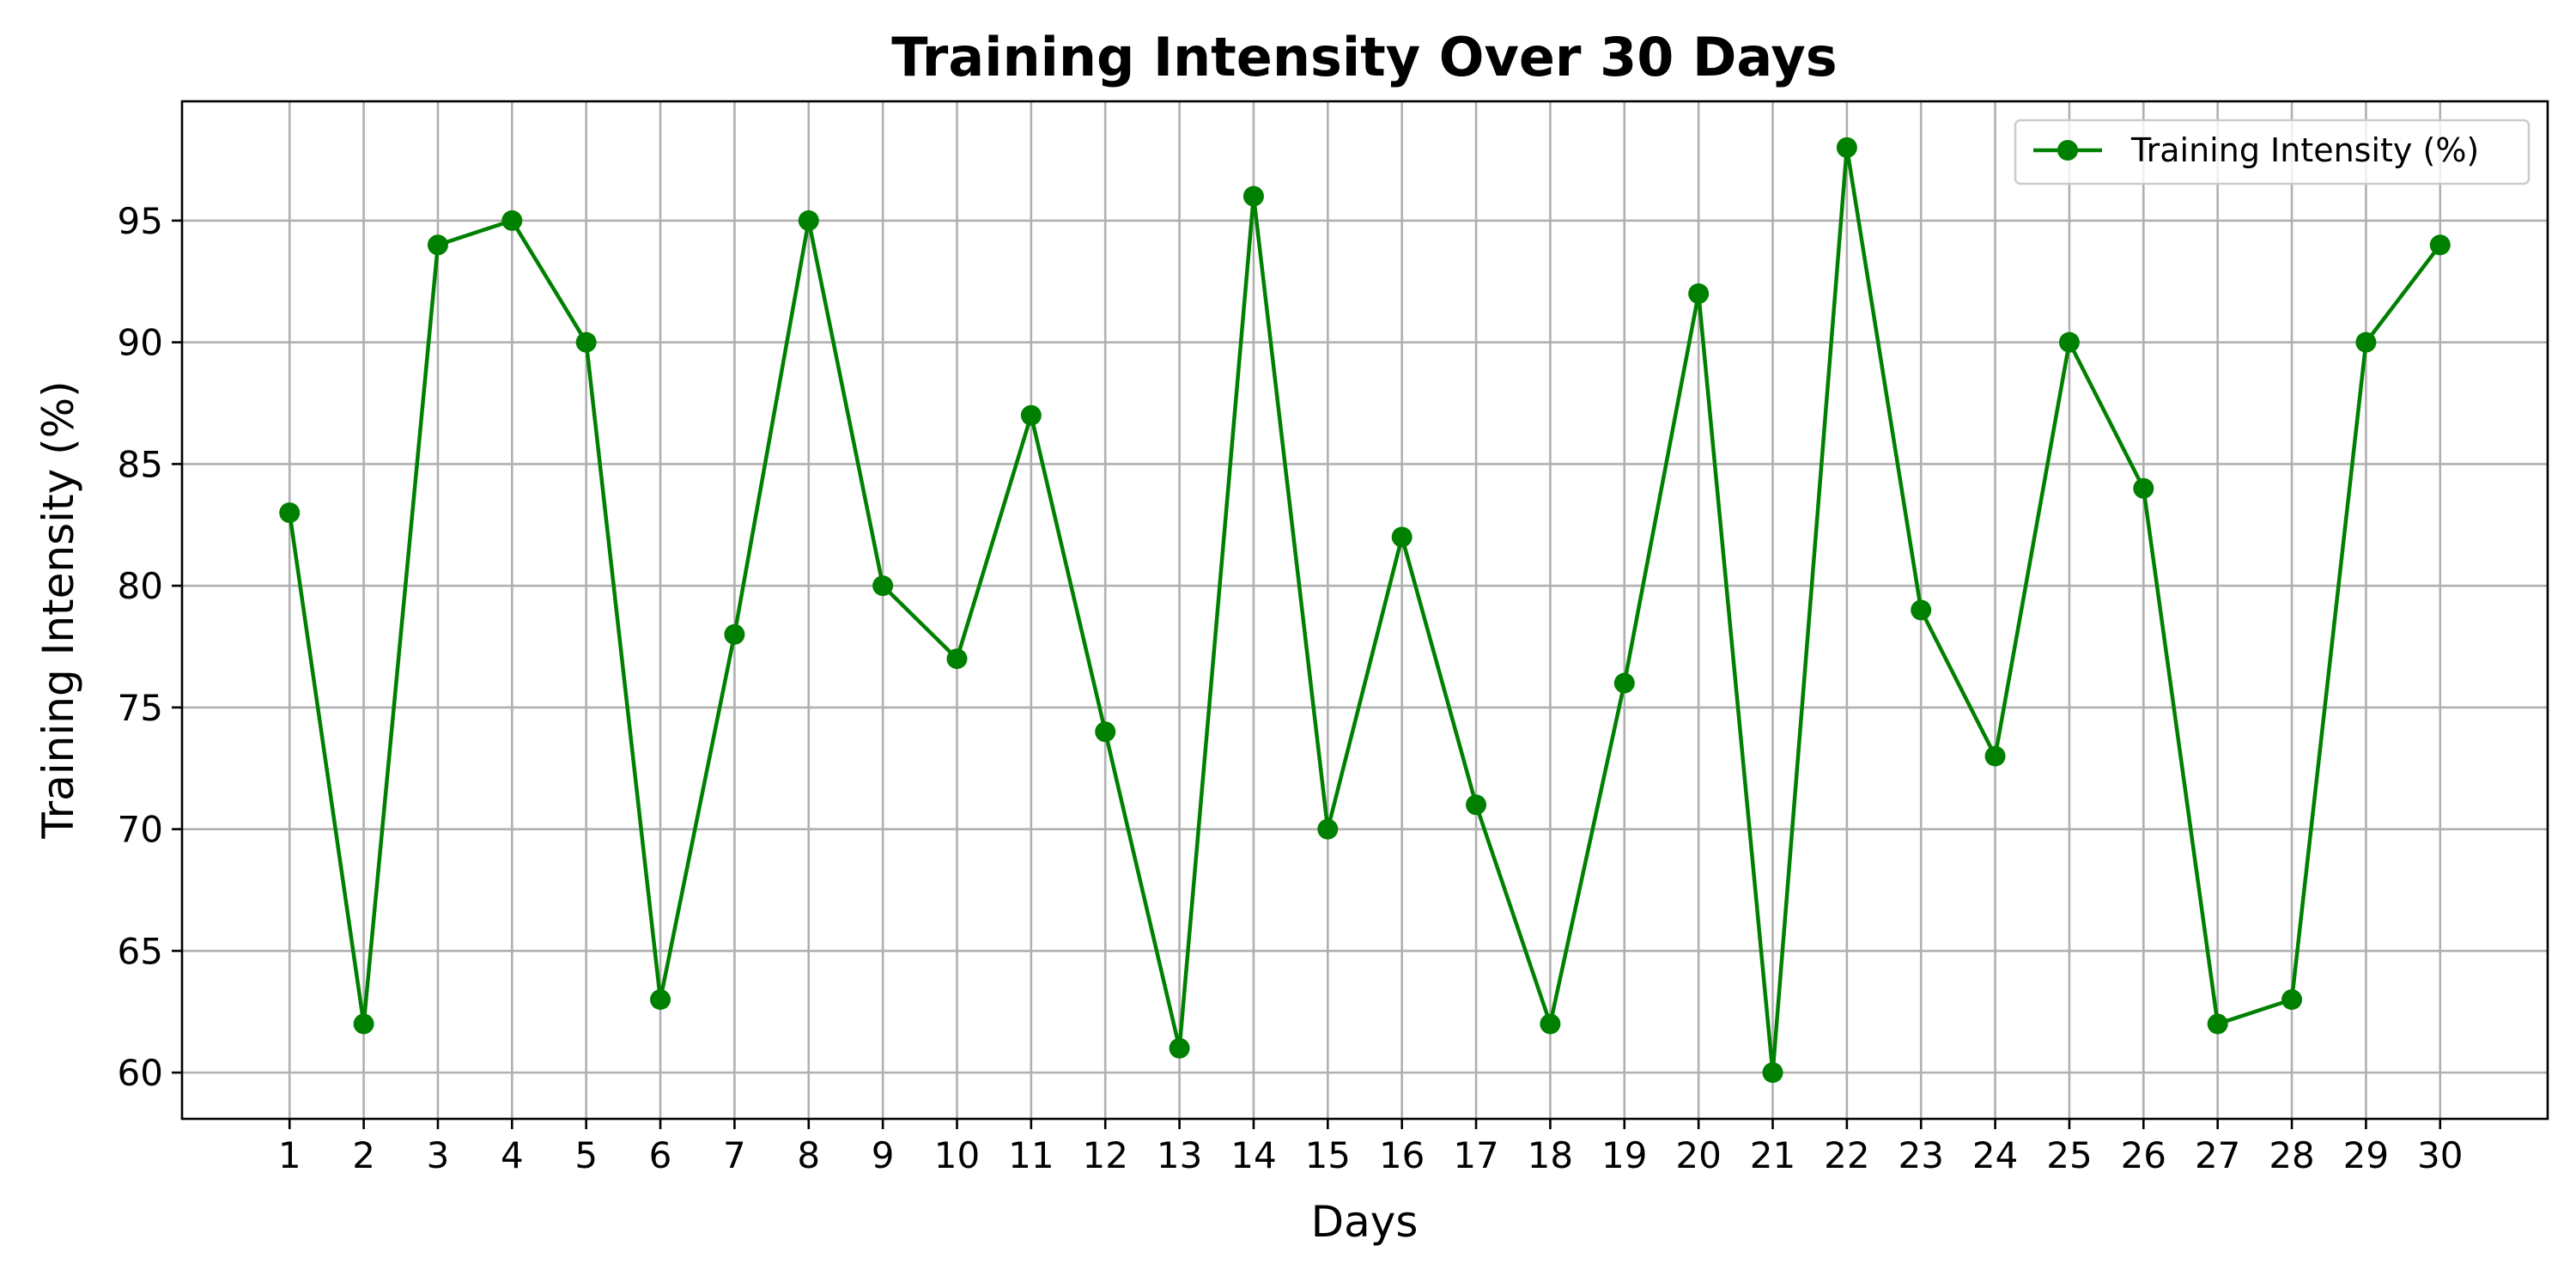 This screenshot has width=2576, height=1288. I want to click on x-tick-label: 5, so click(586, 1155).